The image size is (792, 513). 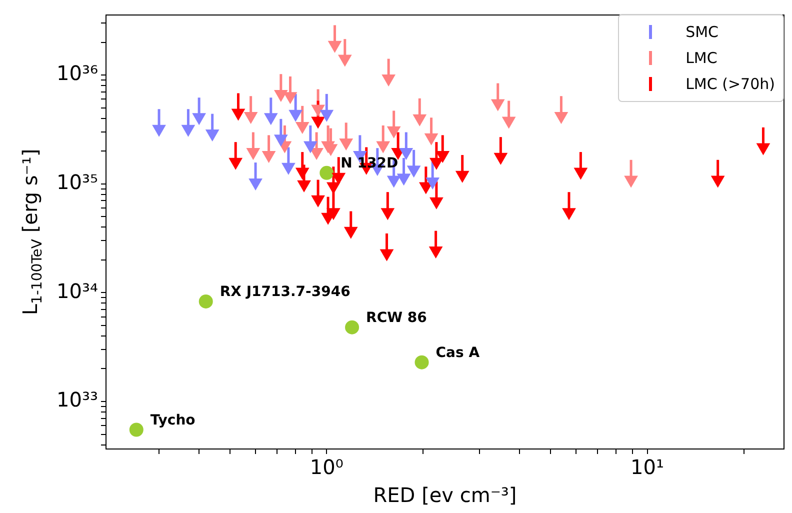 What do you see at coordinates (730, 84) in the screenshot?
I see `legend-label: LMC (>70h)` at bounding box center [730, 84].